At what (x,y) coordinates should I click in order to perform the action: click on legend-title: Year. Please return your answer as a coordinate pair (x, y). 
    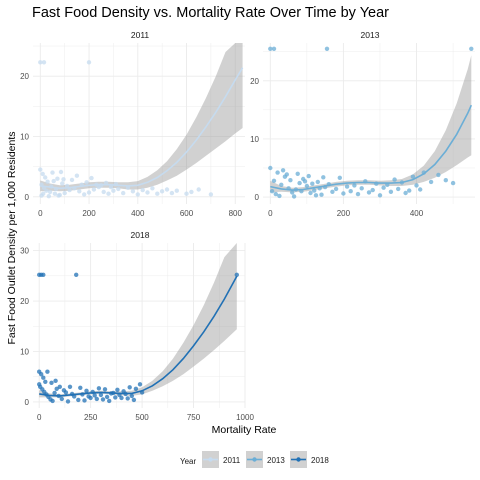
    Looking at the image, I should click on (188, 461).